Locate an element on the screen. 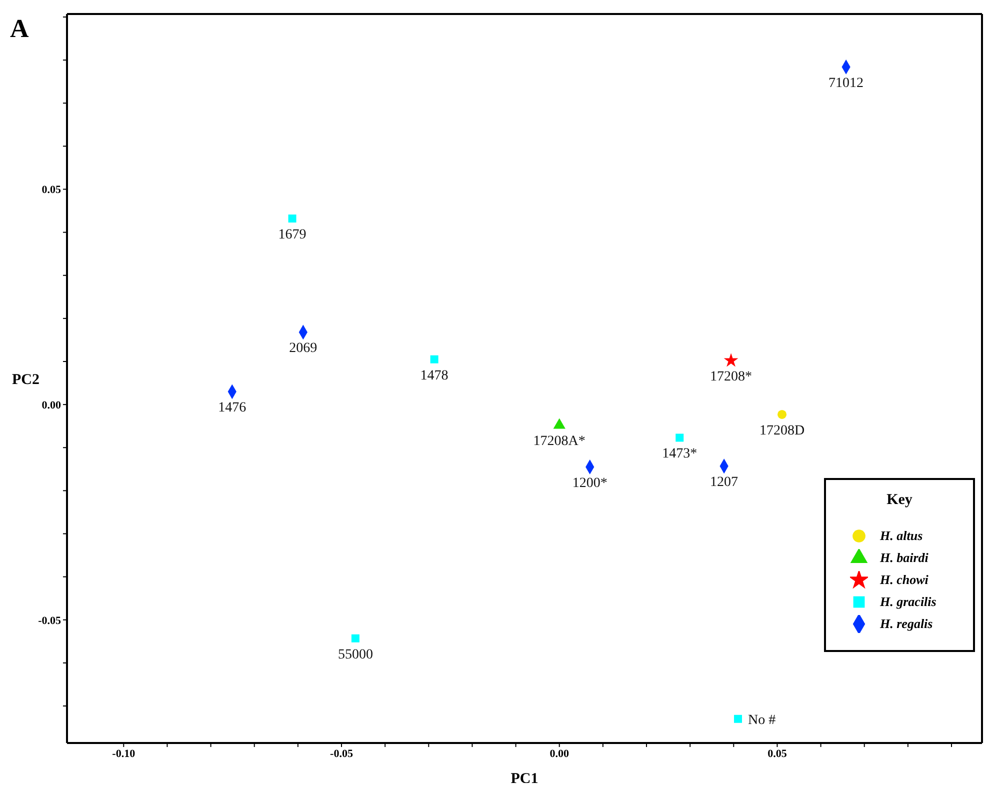 This screenshot has width=994, height=789. annotation: 1473* is located at coordinates (680, 454).